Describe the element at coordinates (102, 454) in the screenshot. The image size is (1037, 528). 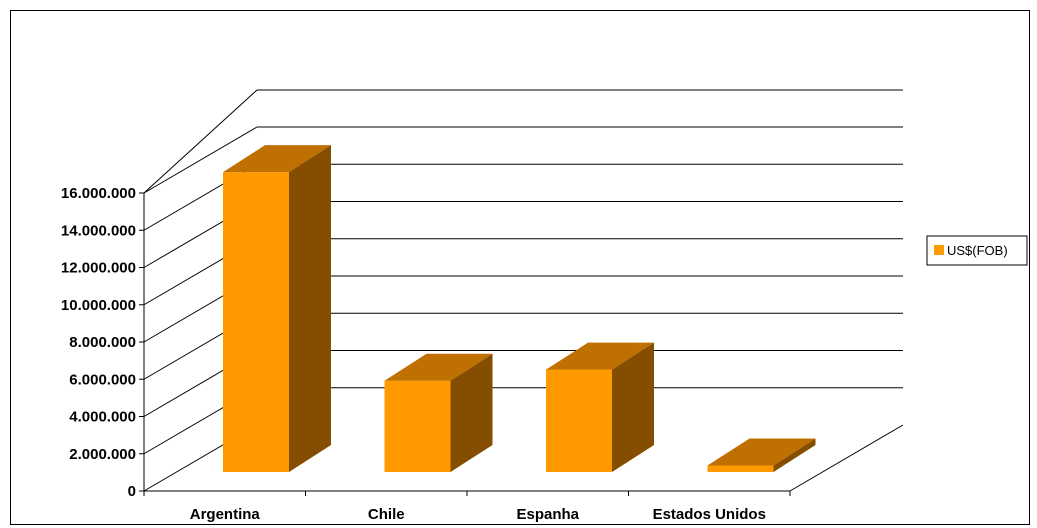
I see `y-tick-label: 2.000.000` at that location.